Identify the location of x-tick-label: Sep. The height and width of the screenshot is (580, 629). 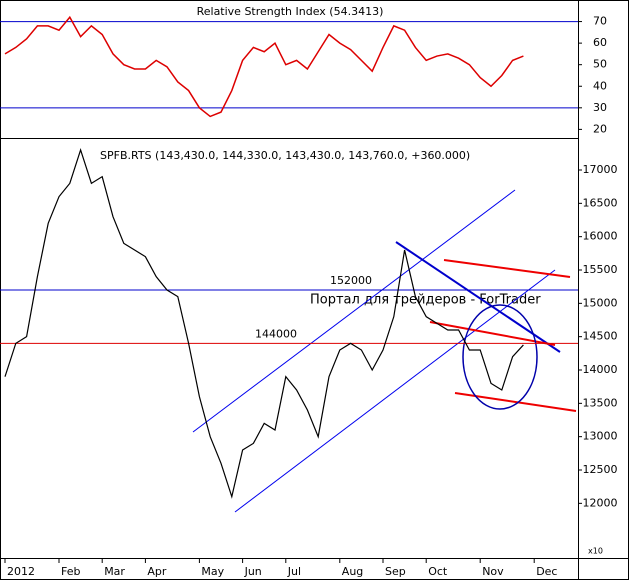
(395, 571).